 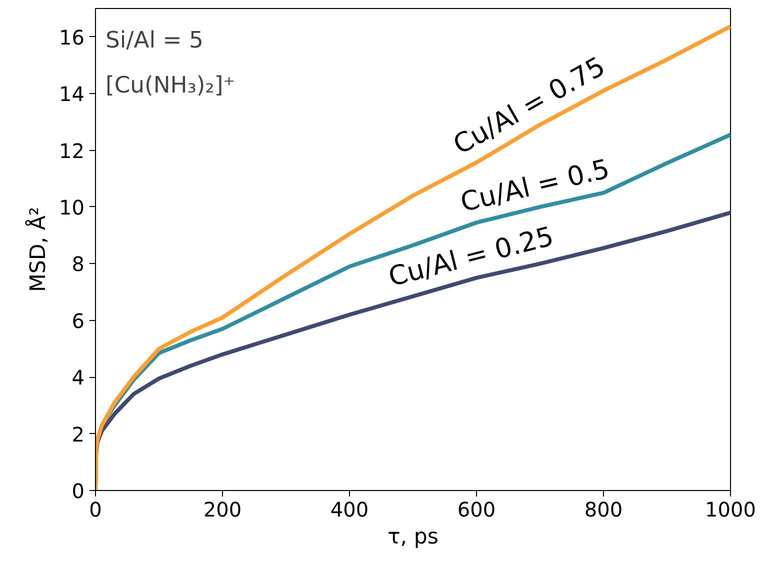 What do you see at coordinates (78, 491) in the screenshot?
I see `y-tick-label: 0` at bounding box center [78, 491].